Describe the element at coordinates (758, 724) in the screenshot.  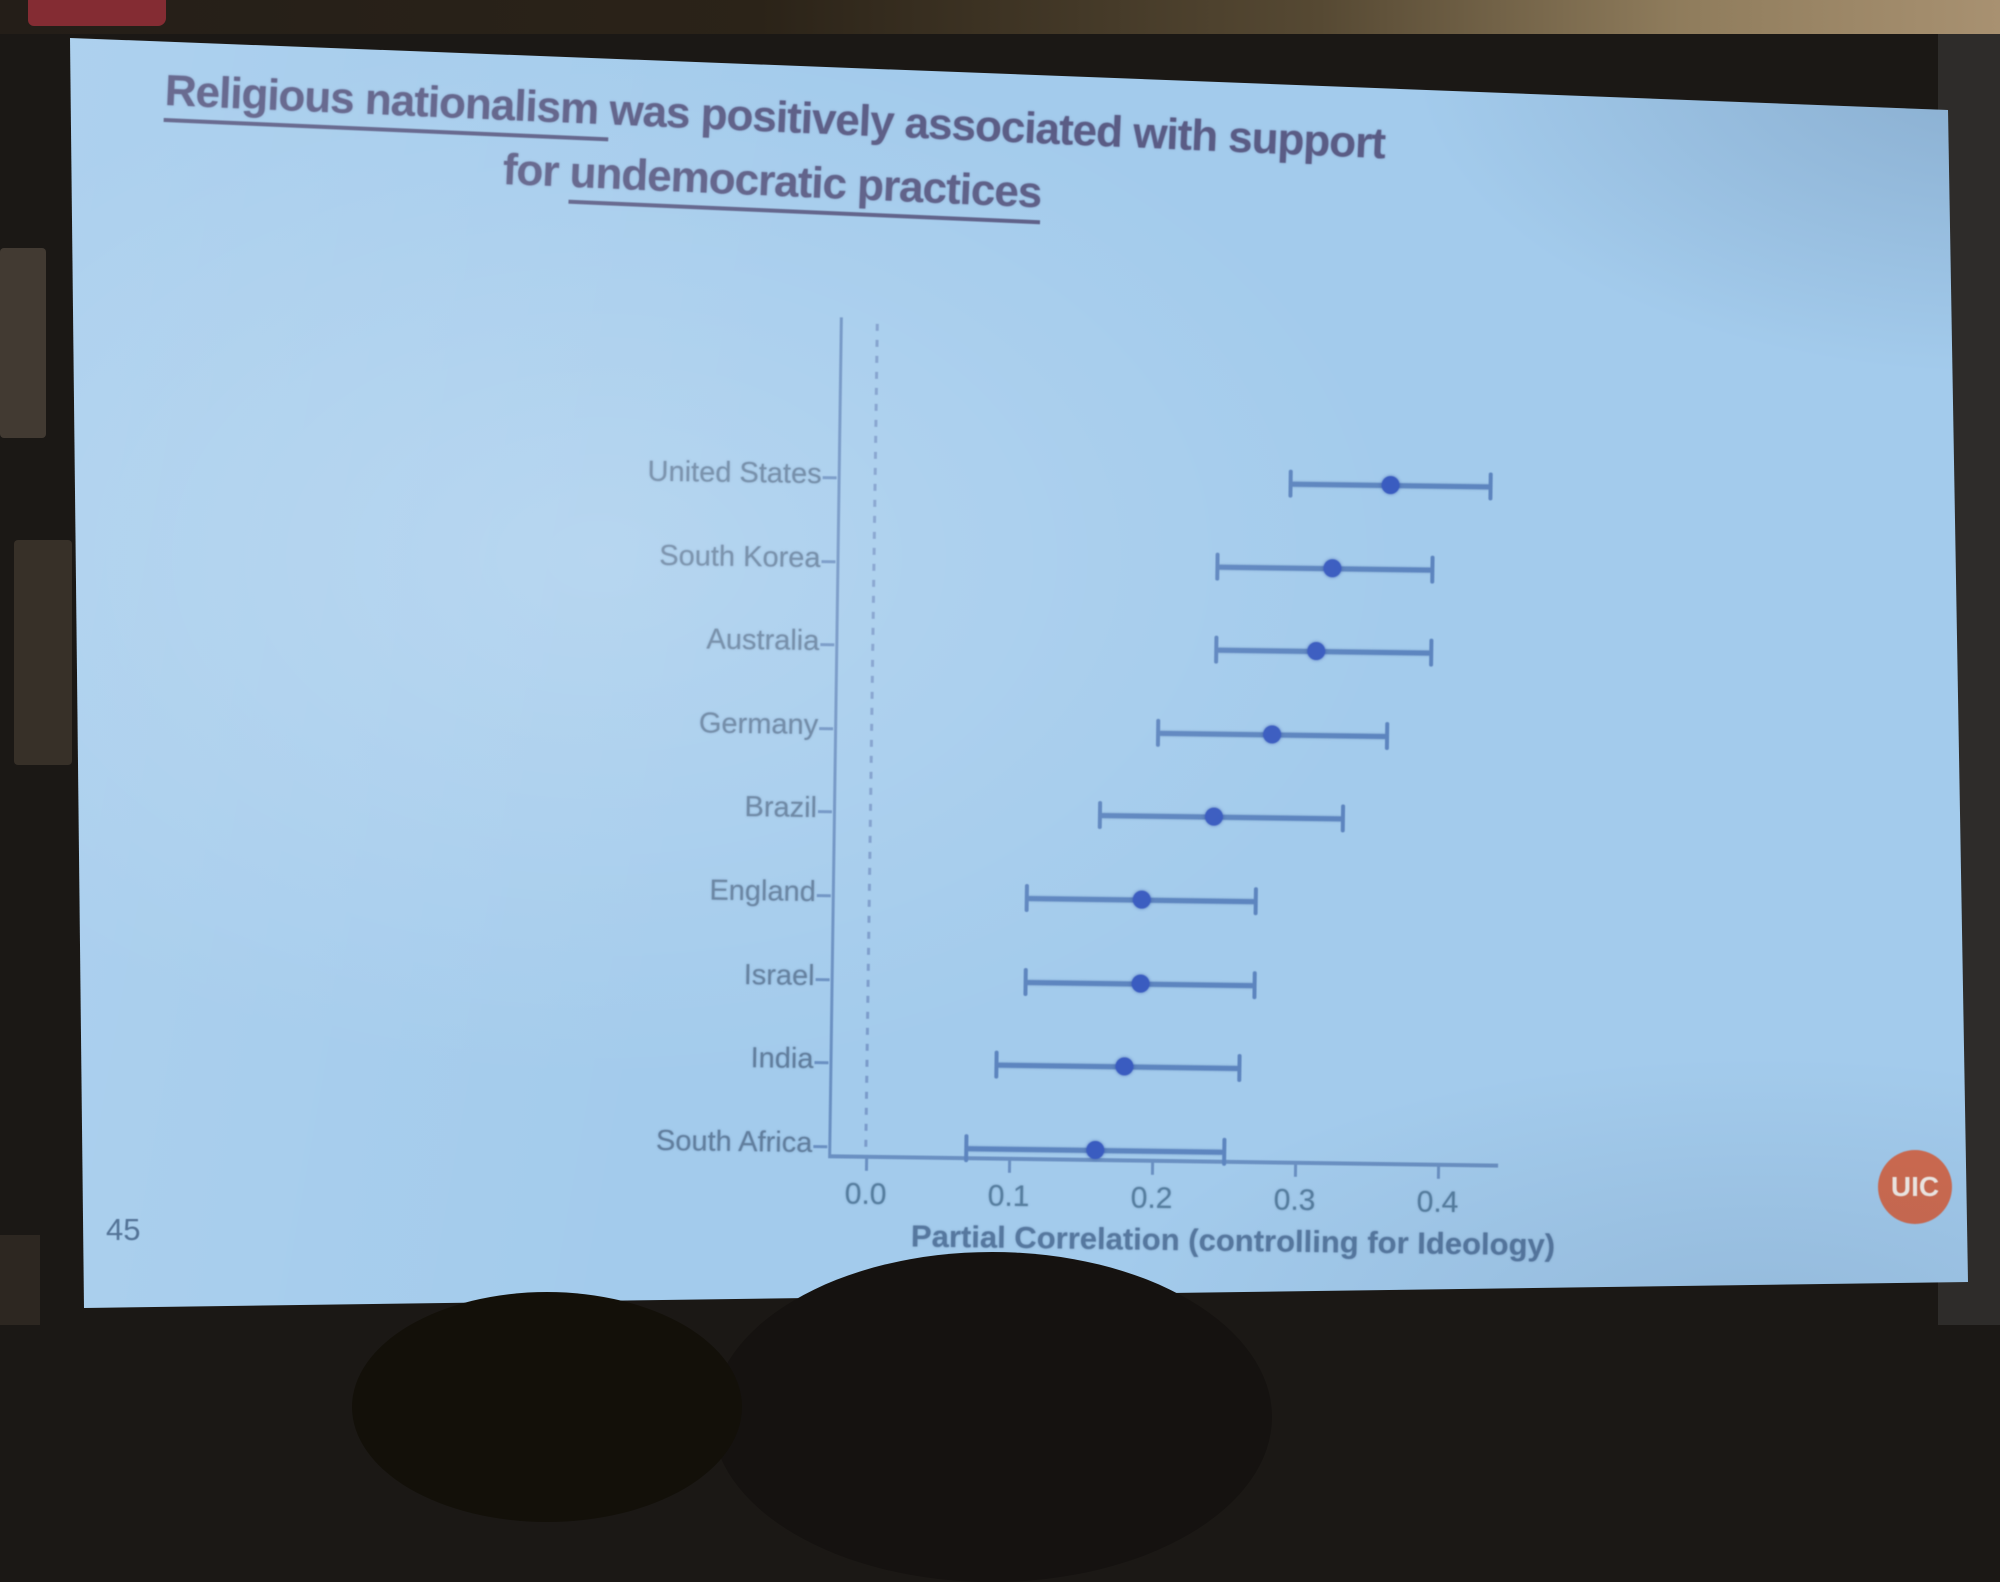
I see `country-label: Germany` at that location.